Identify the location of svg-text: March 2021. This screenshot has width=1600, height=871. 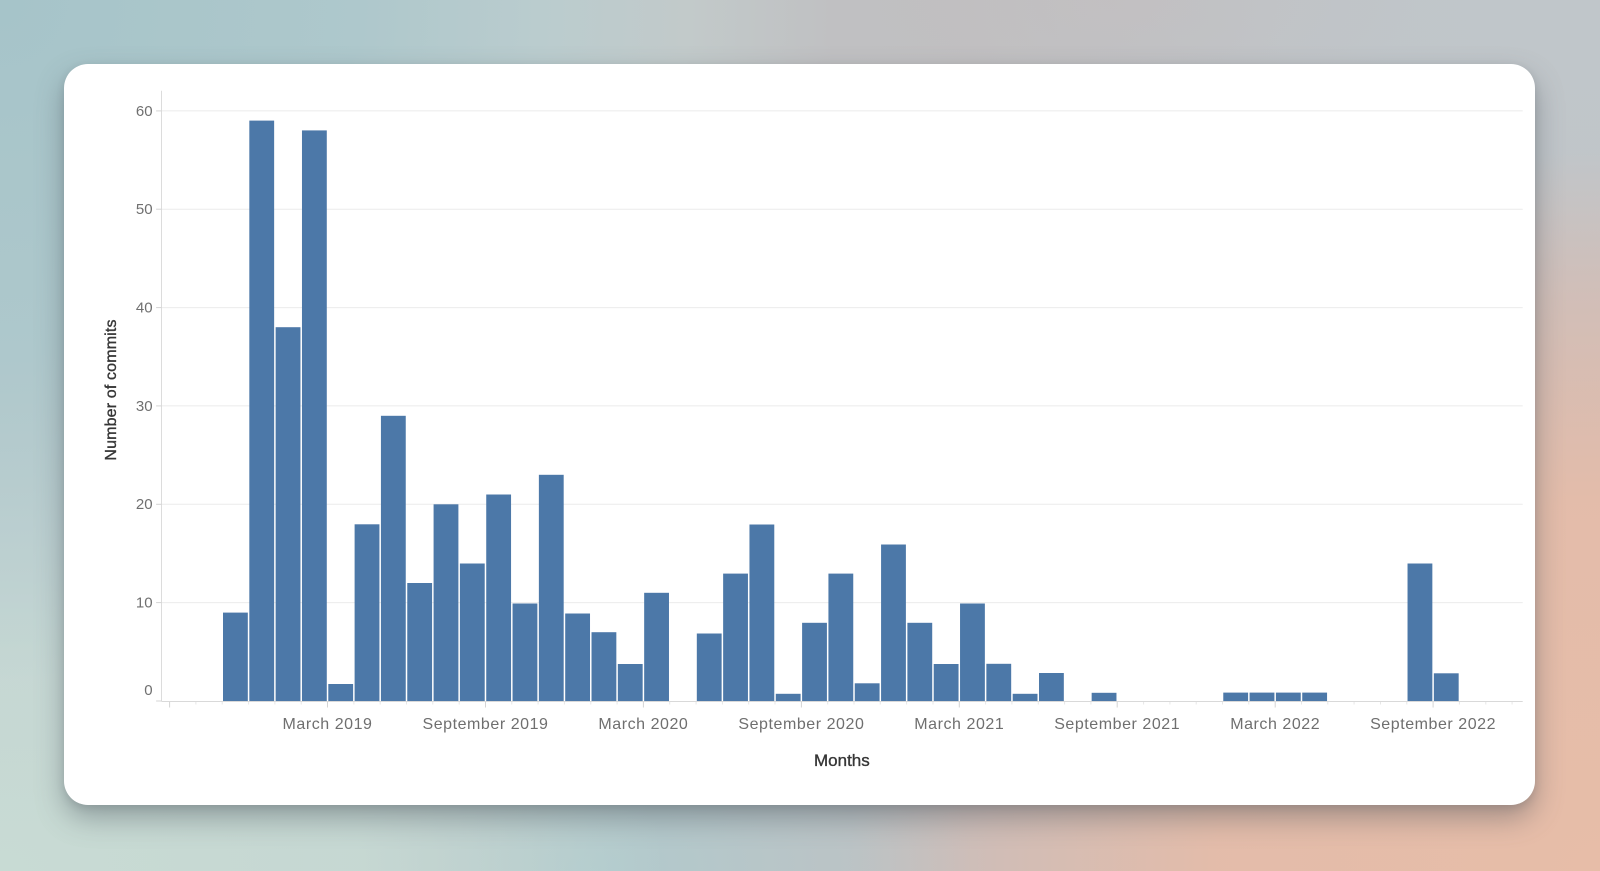
(959, 724).